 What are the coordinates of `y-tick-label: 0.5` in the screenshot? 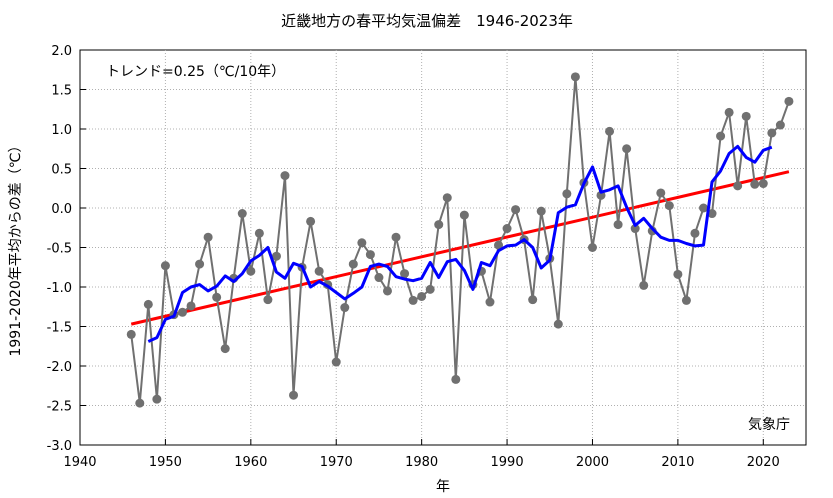 It's located at (61, 170).